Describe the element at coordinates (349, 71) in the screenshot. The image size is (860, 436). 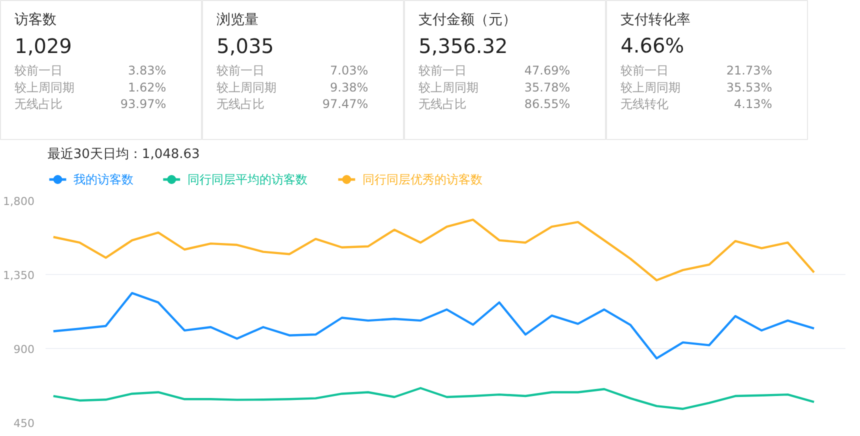
I see `text: 7.03%` at that location.